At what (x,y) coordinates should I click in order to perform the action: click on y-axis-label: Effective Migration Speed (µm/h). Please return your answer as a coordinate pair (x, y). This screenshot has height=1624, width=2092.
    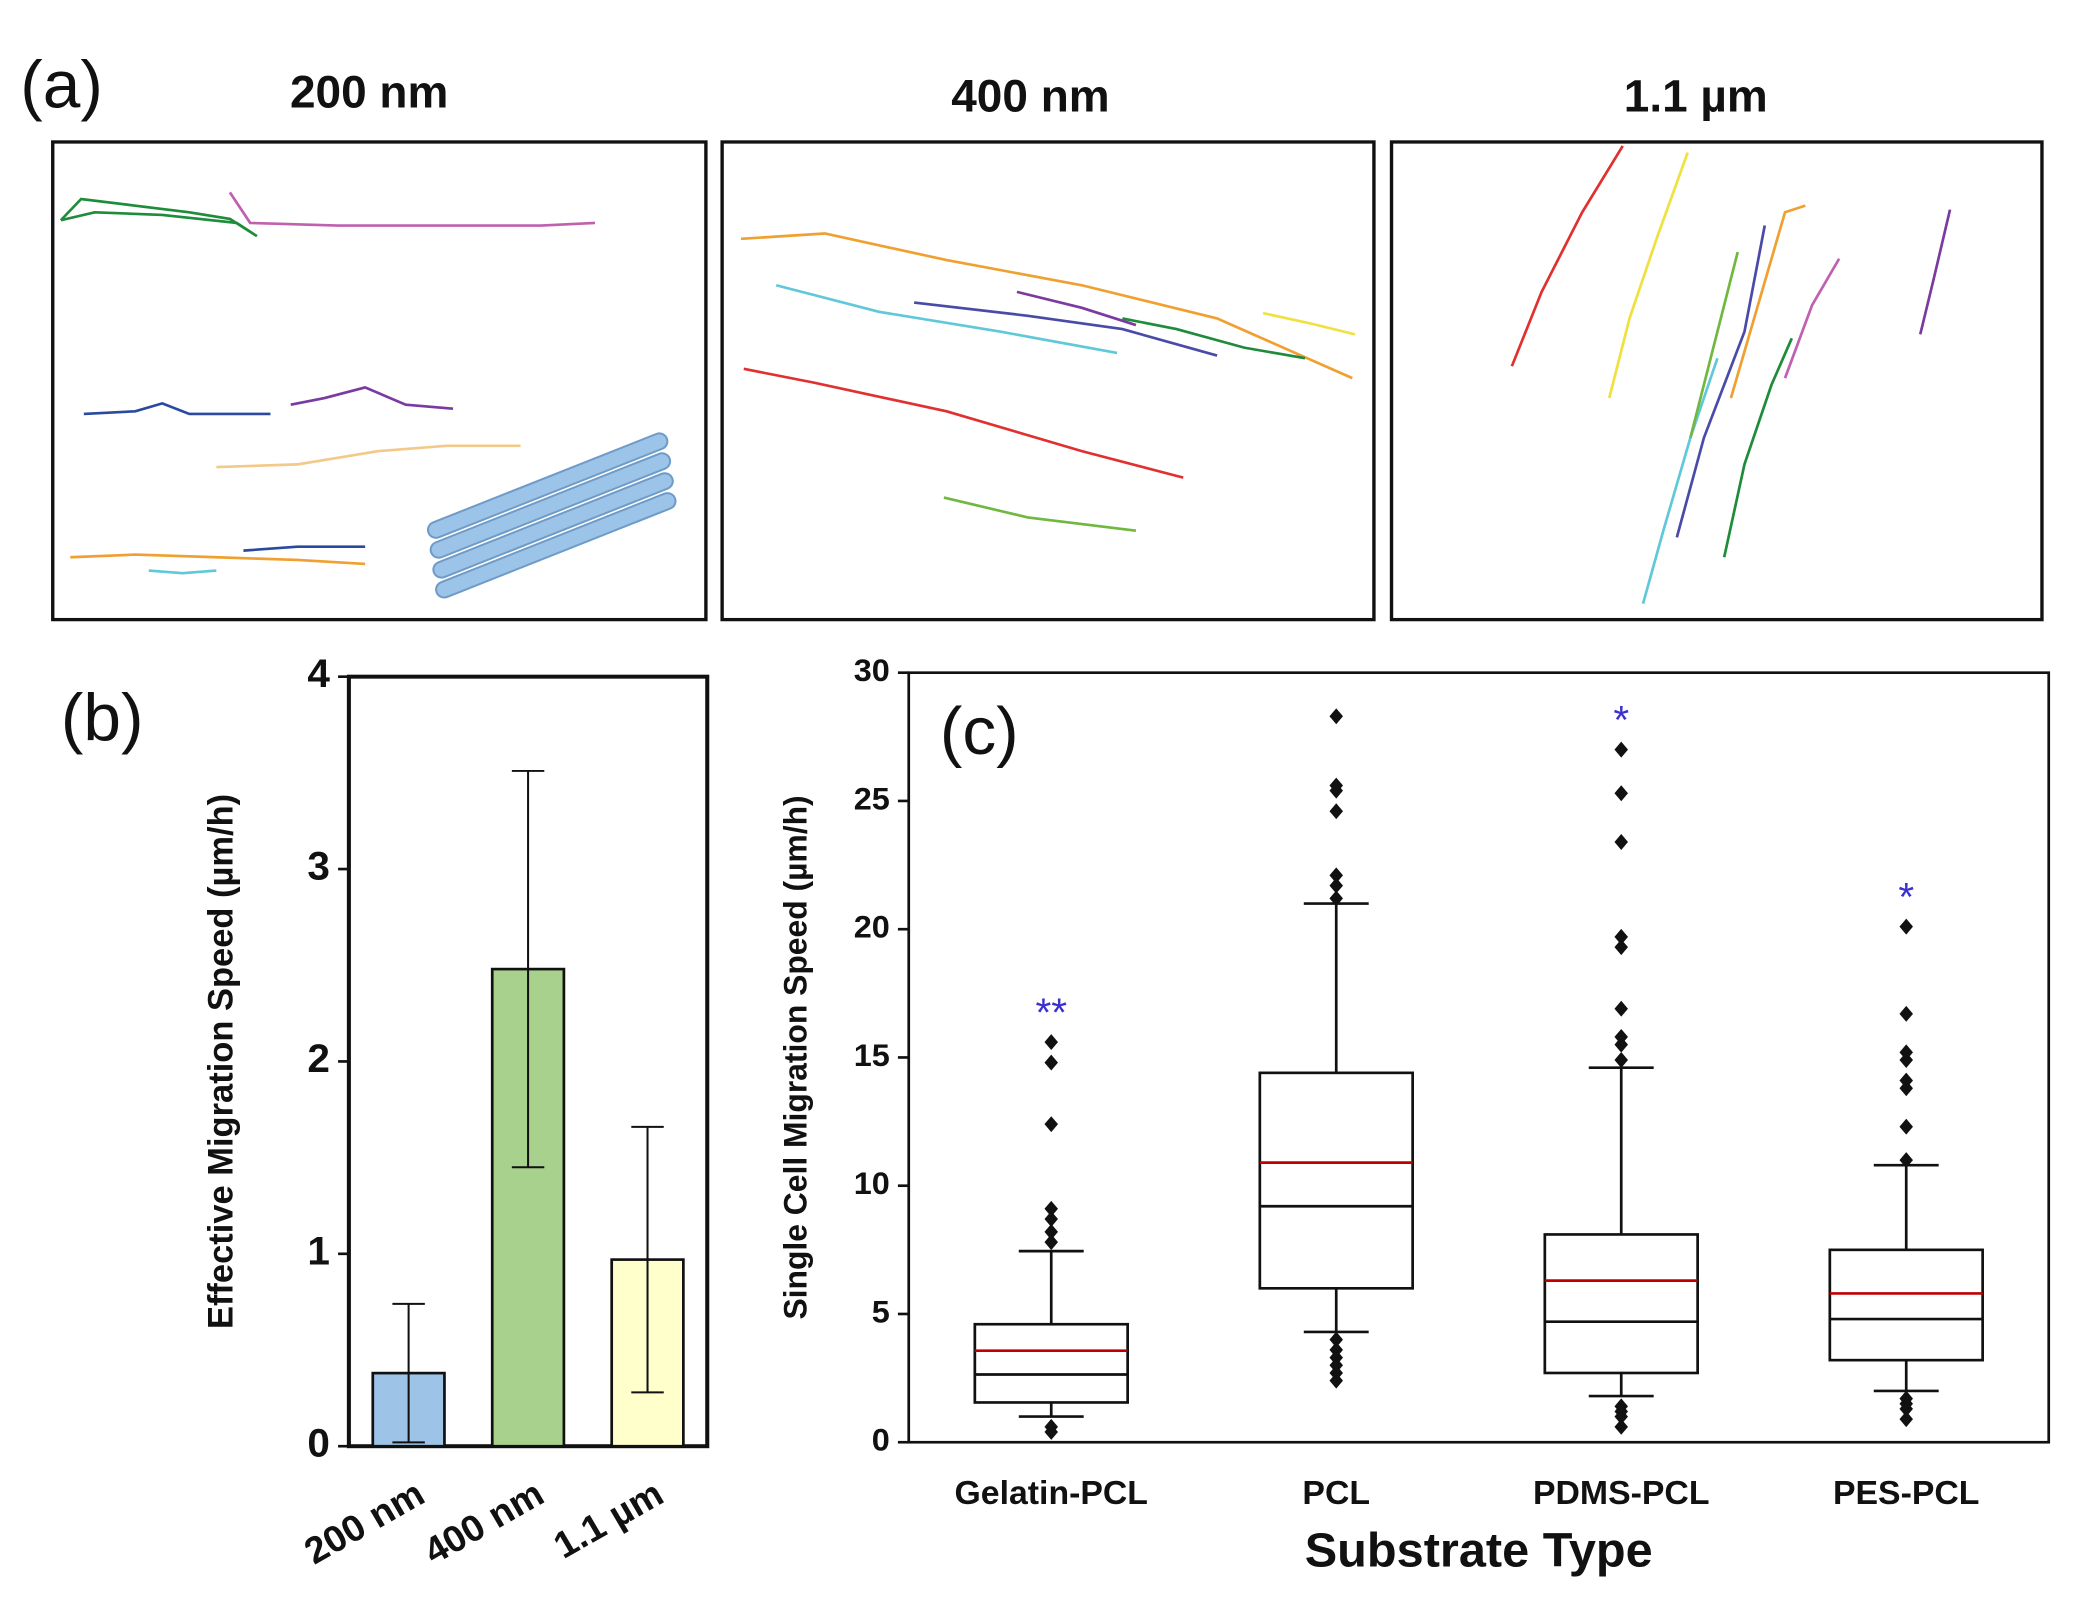
    Looking at the image, I should click on (220, 1061).